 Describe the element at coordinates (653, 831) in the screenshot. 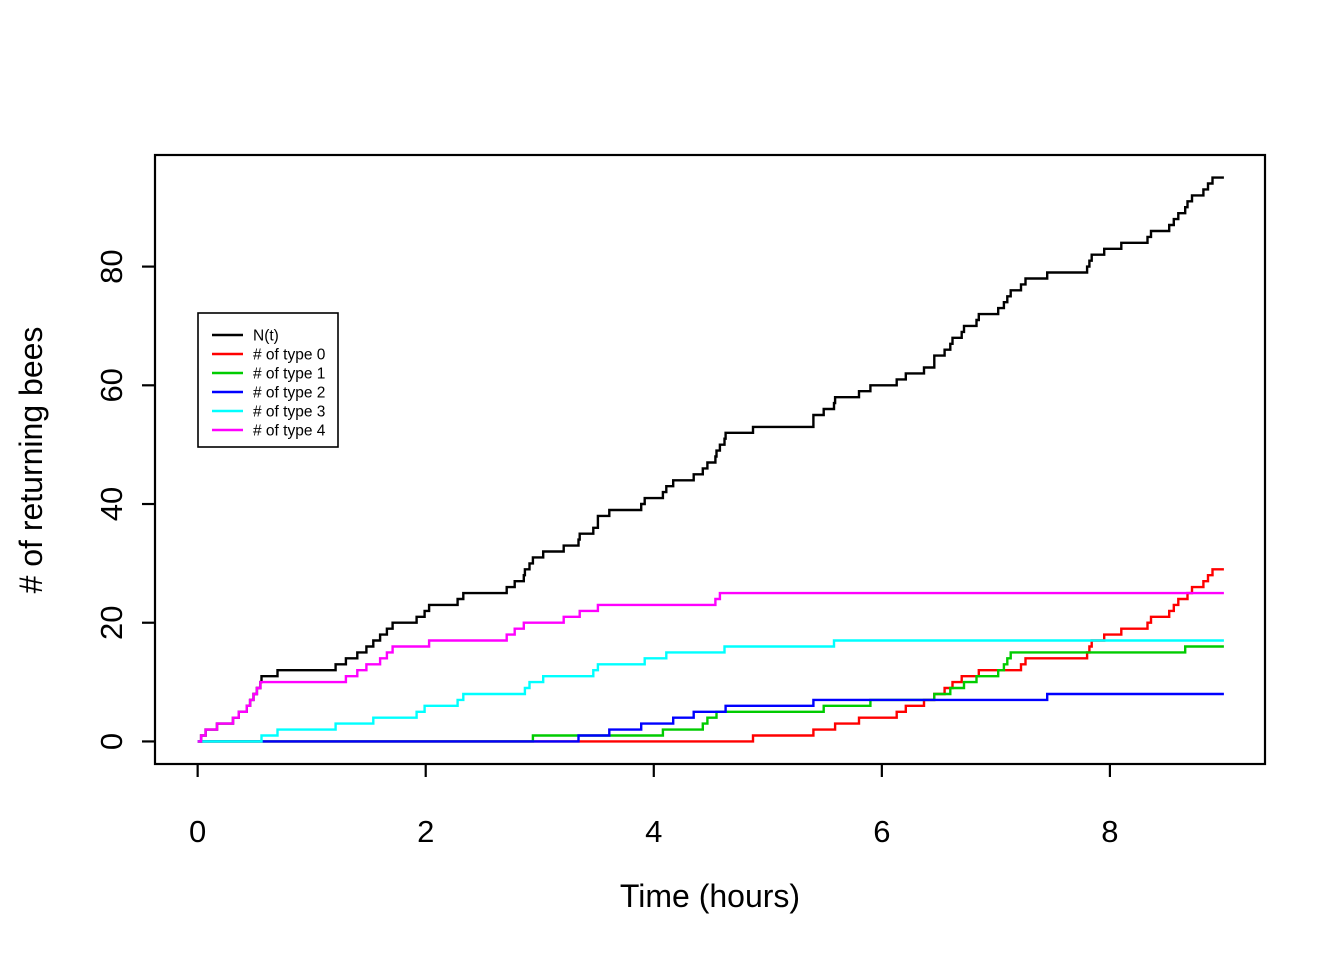

I see `x-tick-label: 4` at that location.